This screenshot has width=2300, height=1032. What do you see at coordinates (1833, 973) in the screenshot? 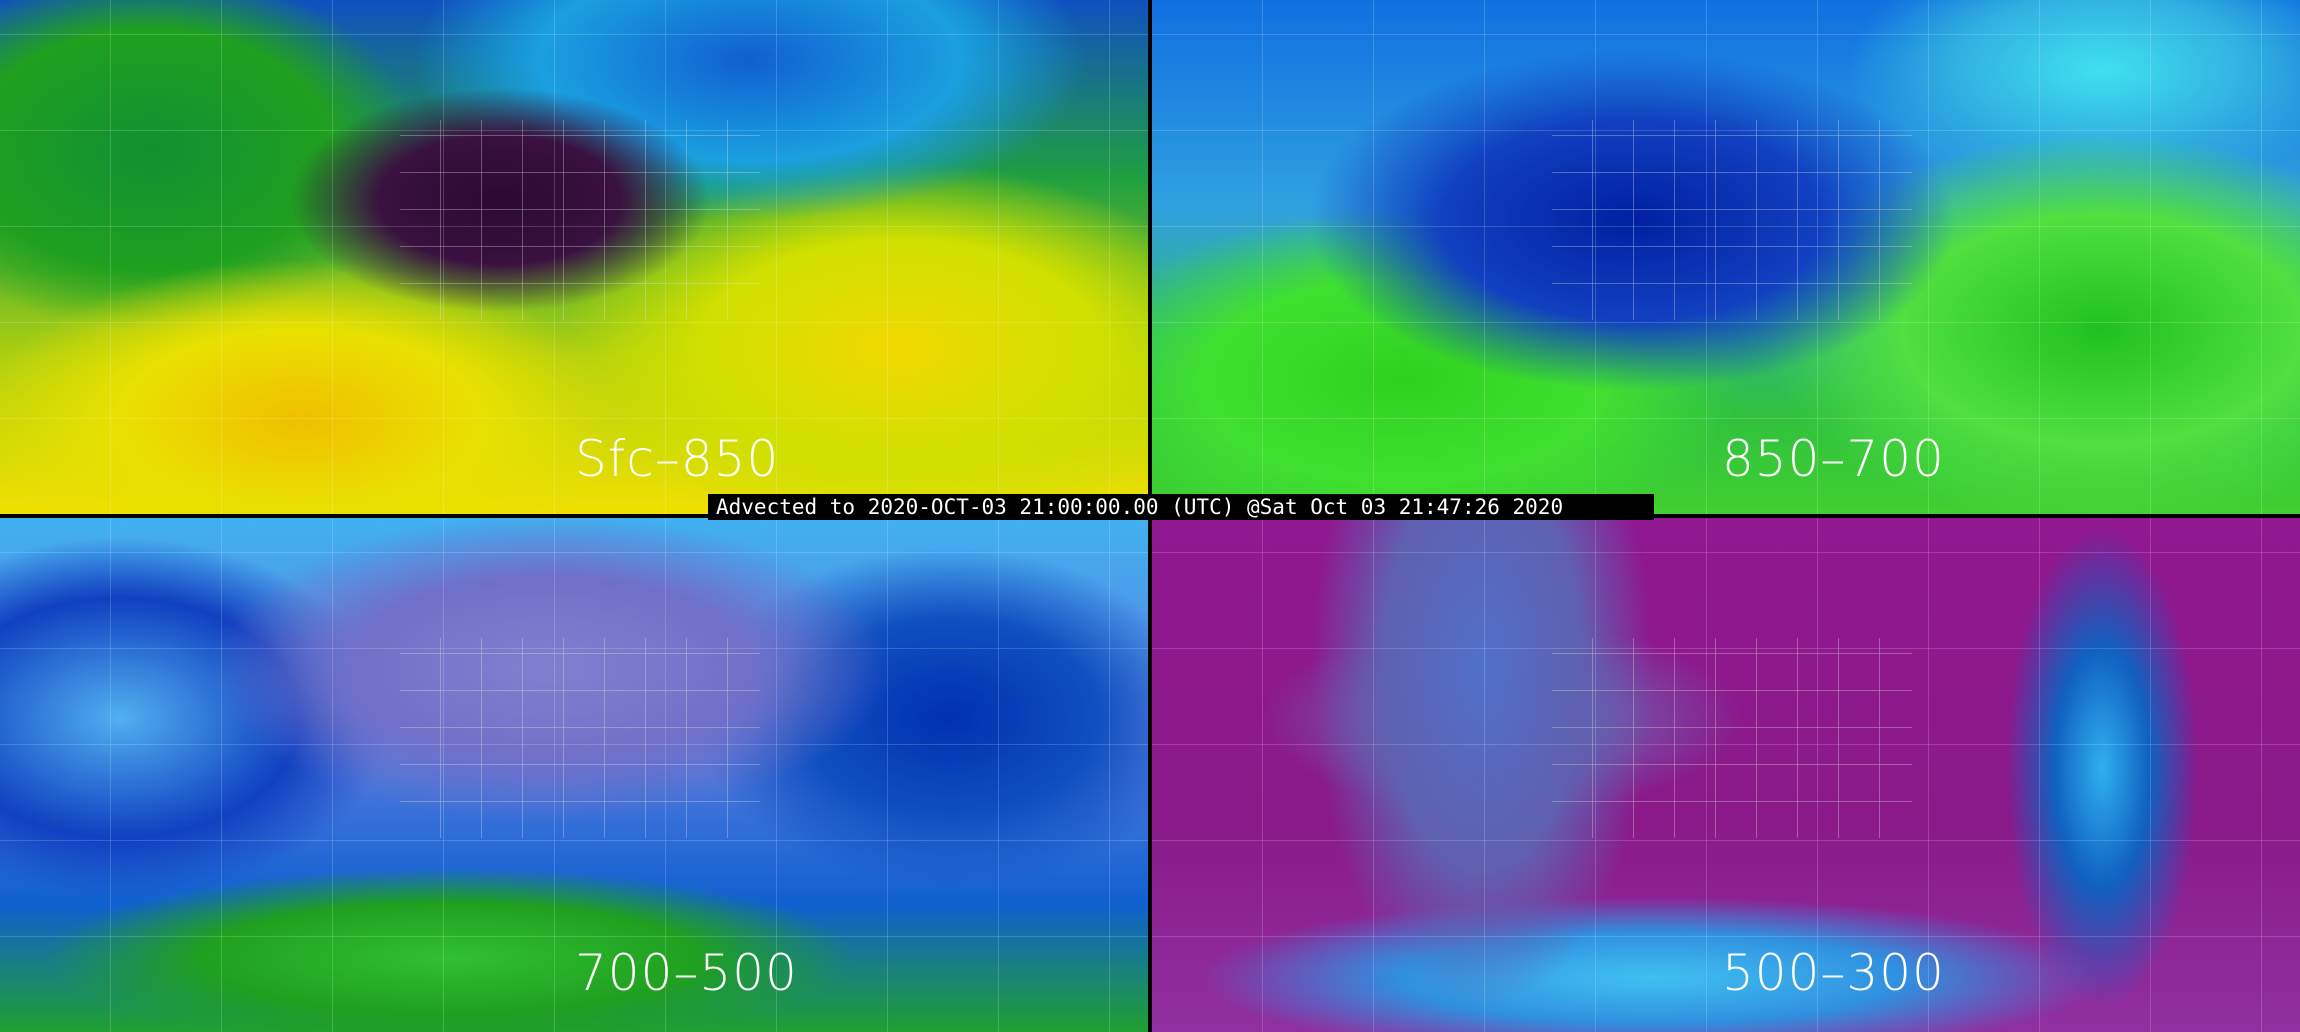
I see `layer-label: 500–300` at bounding box center [1833, 973].